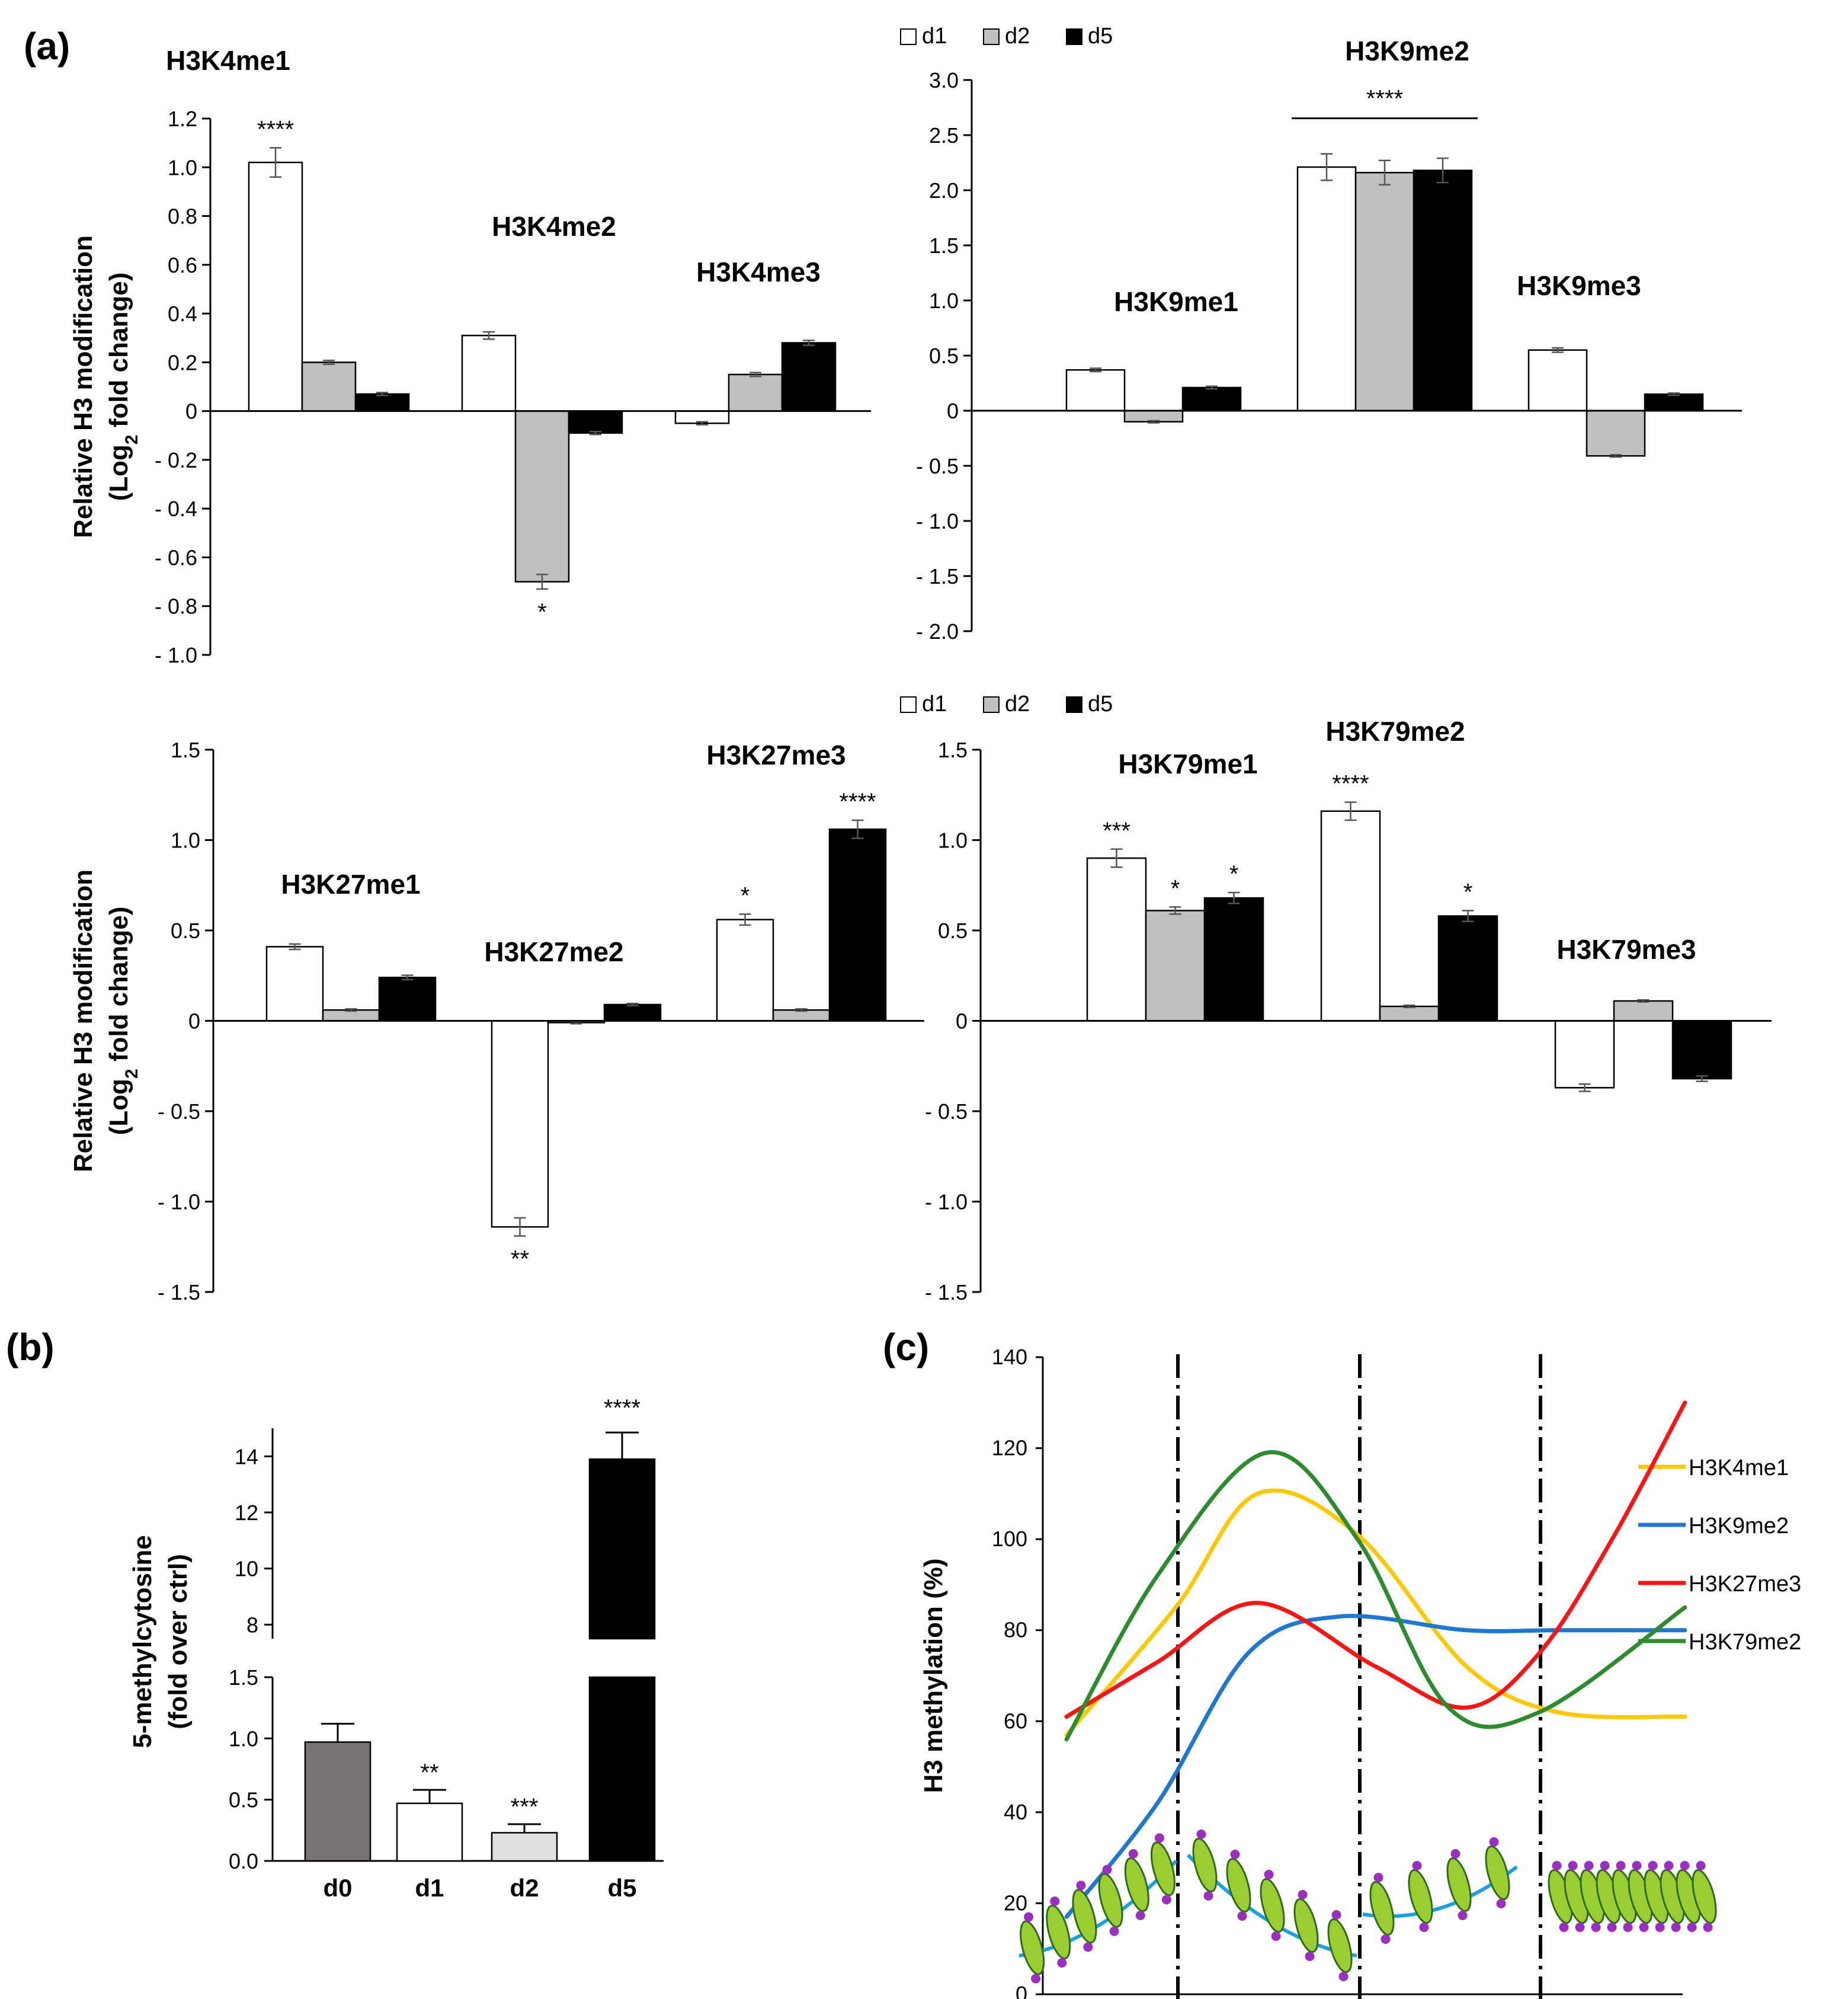 The image size is (1848, 1999). What do you see at coordinates (944, 191) in the screenshot?
I see `y-tick-label: 2.0` at bounding box center [944, 191].